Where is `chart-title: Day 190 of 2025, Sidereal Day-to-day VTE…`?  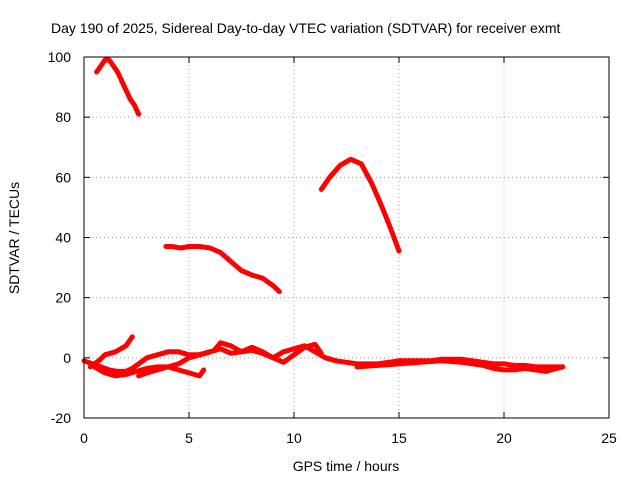
chart-title: Day 190 of 2025, Sidereal Day-to-day VTE… is located at coordinates (305, 28).